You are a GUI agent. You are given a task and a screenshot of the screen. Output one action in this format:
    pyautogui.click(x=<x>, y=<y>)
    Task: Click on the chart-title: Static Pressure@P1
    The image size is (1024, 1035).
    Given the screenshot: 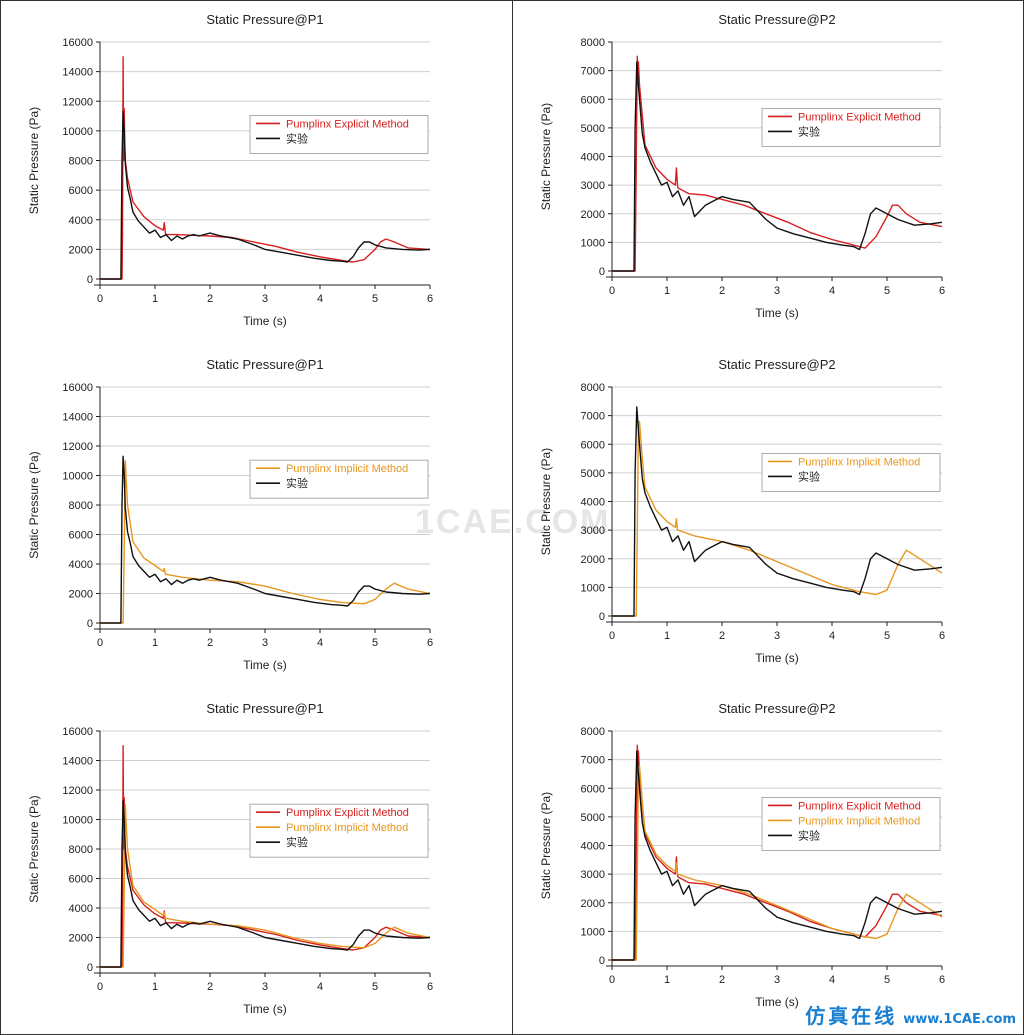 What is the action you would take?
    pyautogui.click(x=264, y=708)
    